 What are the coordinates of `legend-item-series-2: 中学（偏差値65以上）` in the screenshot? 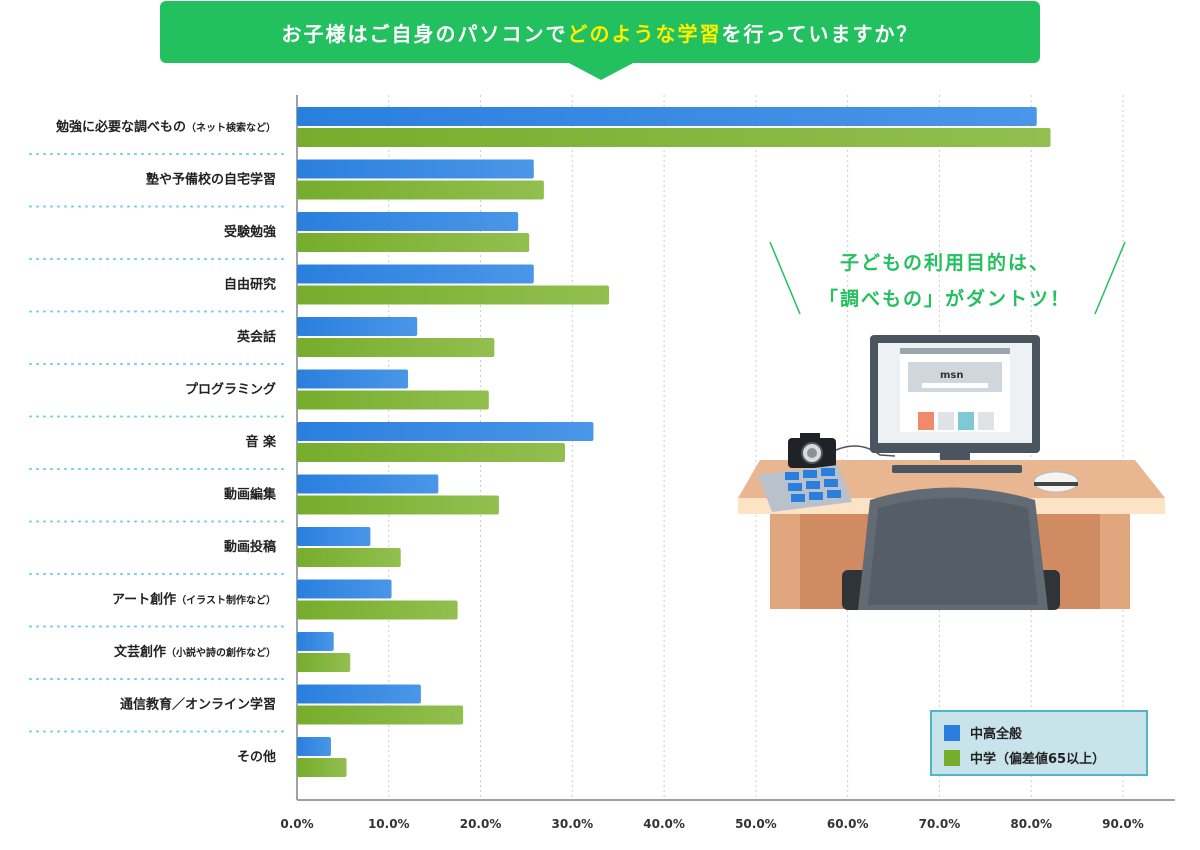 It's located at (1039, 757).